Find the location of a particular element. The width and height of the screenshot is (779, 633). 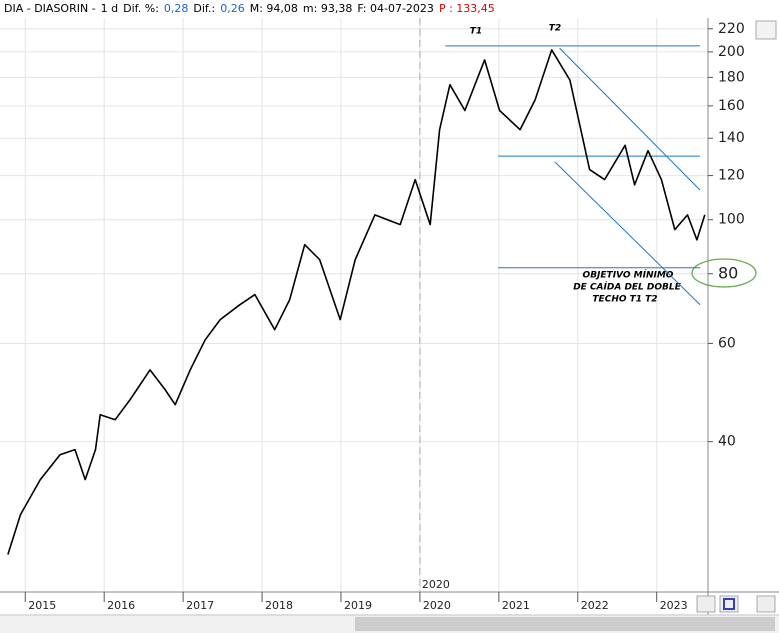

x-tick-label: 2020 is located at coordinates (437, 605).